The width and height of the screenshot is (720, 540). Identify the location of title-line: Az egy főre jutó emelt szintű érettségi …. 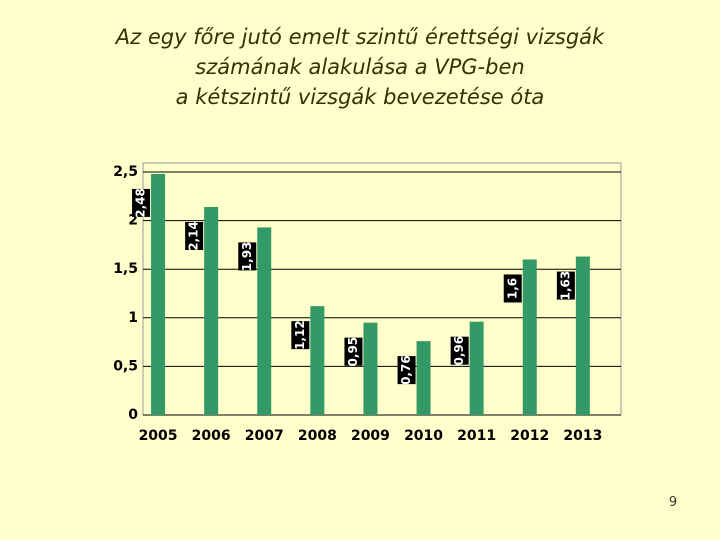
(359, 37).